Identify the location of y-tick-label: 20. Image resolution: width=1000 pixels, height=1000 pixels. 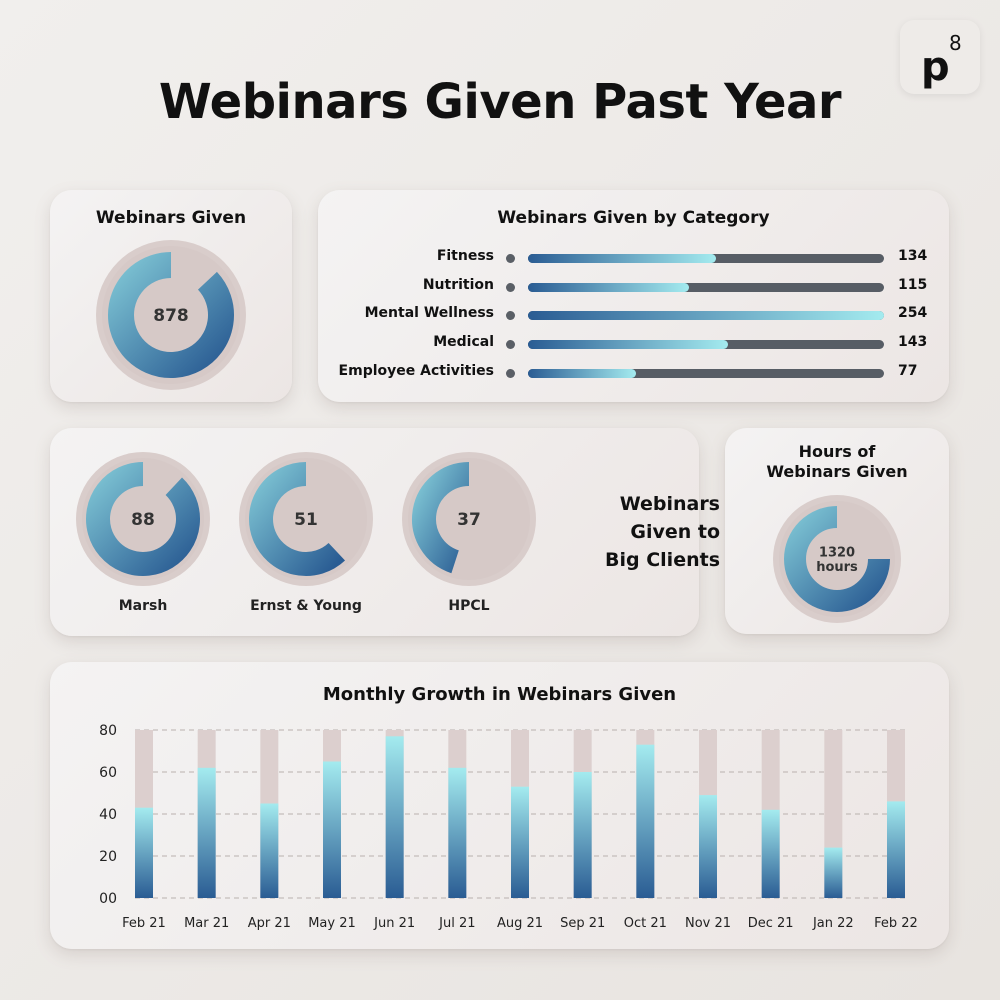
(108, 857).